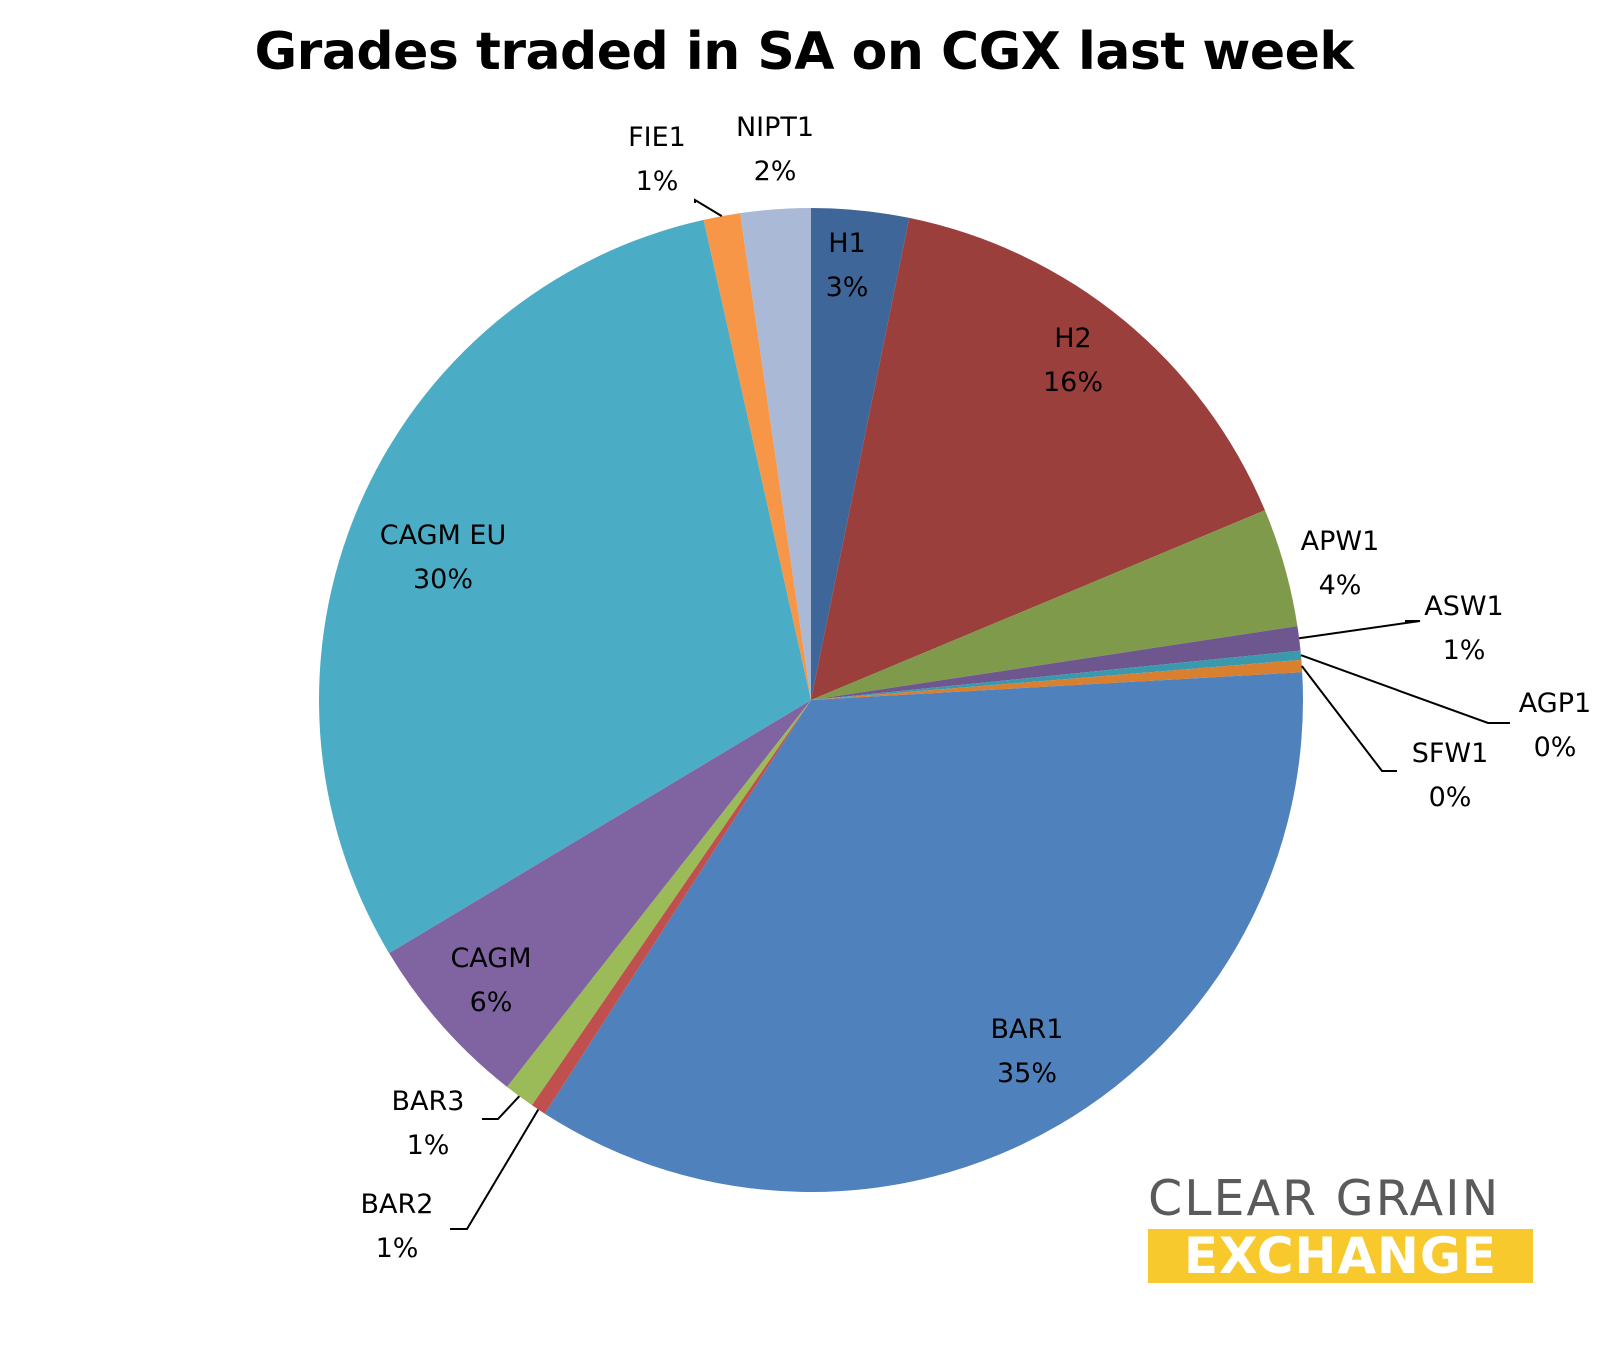 Image resolution: width=1608 pixels, height=1351 pixels. Describe the element at coordinates (1027, 1029) in the screenshot. I see `slice-label-name: BAR1` at that location.